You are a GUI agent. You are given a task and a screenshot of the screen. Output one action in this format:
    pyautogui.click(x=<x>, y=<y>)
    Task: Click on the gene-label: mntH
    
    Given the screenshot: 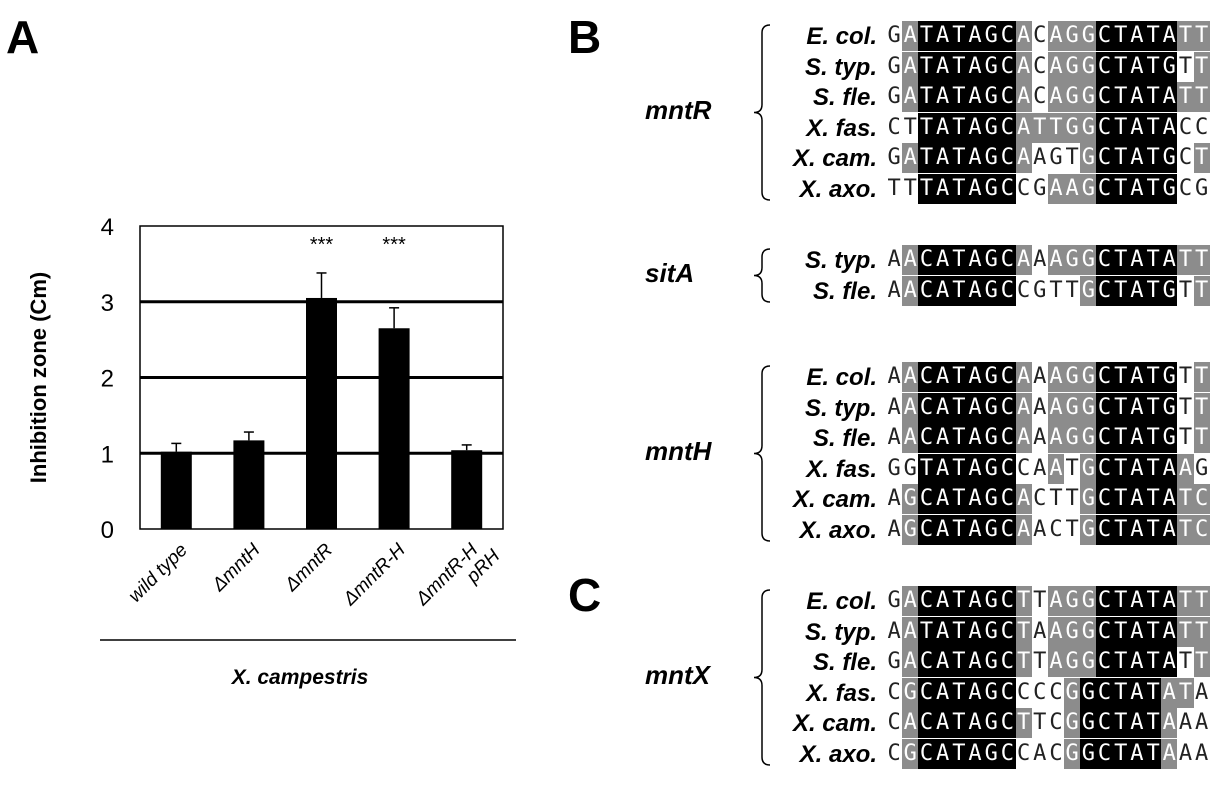 What is the action you would take?
    pyautogui.click(x=678, y=450)
    